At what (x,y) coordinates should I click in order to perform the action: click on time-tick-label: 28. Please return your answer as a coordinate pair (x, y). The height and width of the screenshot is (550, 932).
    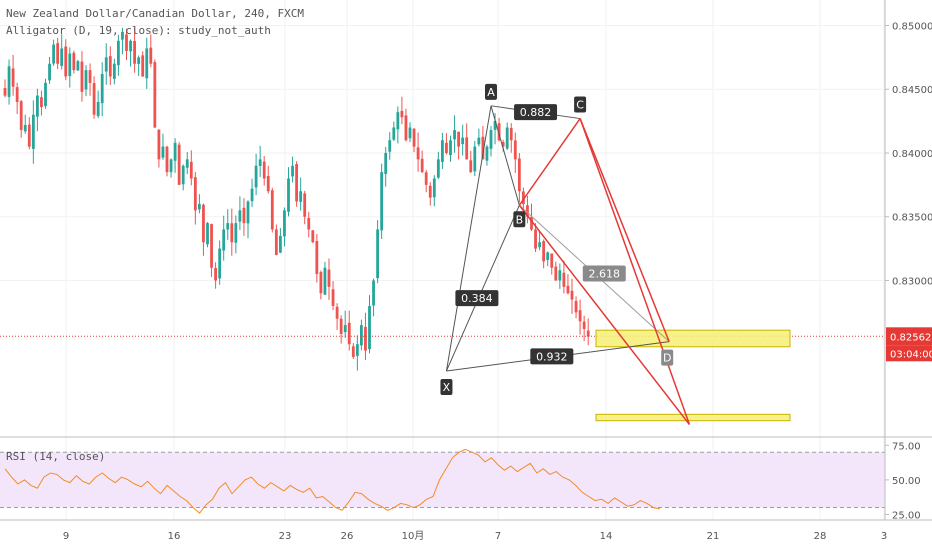
    Looking at the image, I should click on (820, 536).